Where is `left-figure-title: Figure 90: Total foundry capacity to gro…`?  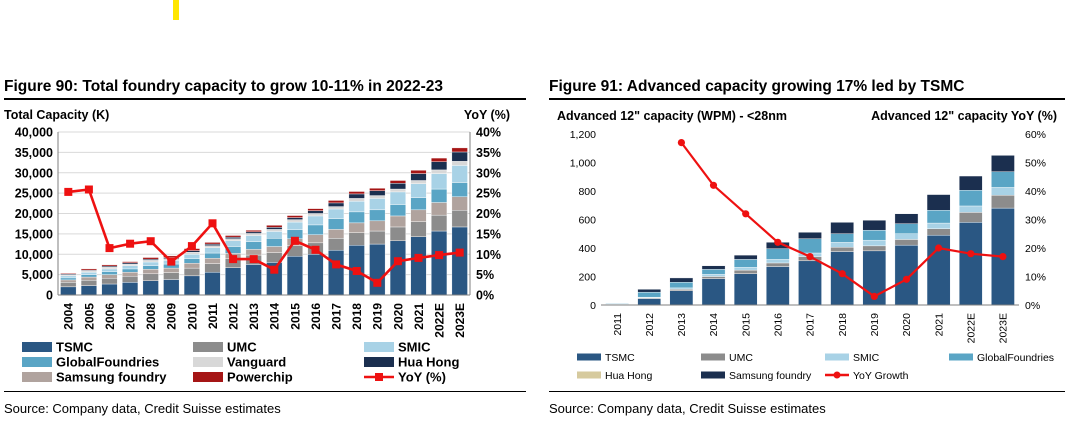 left-figure-title: Figure 90: Total foundry capacity to gro… is located at coordinates (224, 86).